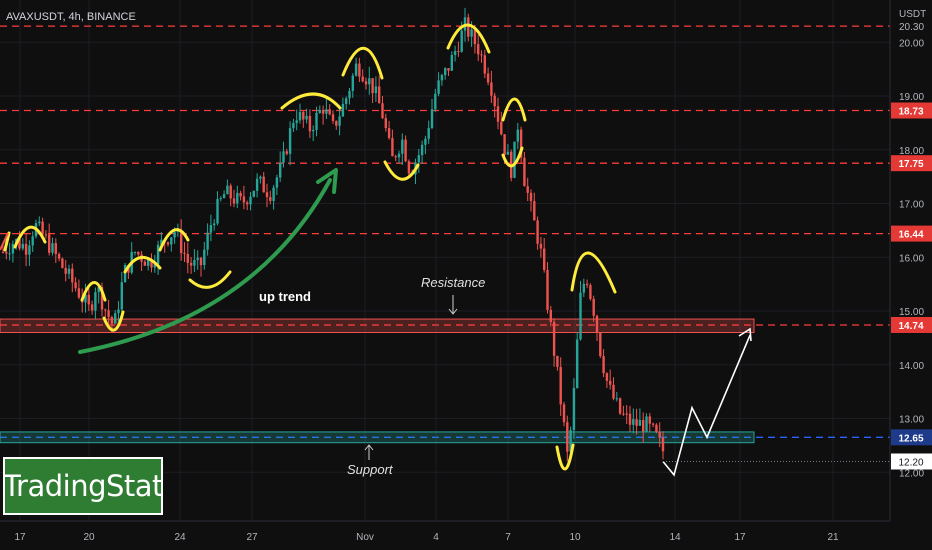 This screenshot has width=932, height=550. What do you see at coordinates (285, 296) in the screenshot?
I see `uptrend-label: up trend` at bounding box center [285, 296].